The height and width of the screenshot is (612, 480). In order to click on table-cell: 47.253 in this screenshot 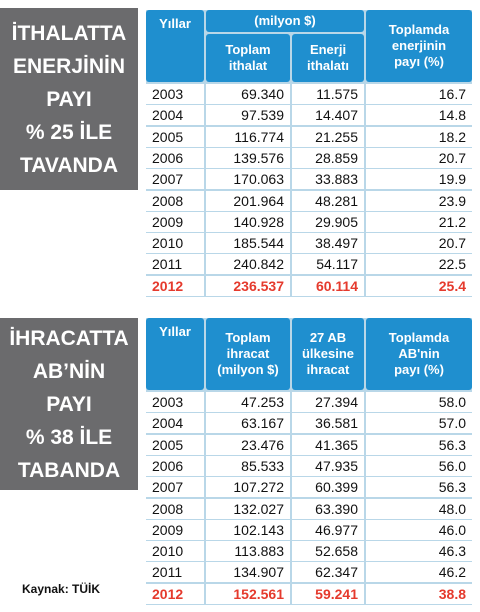, I will do `click(248, 402)`.